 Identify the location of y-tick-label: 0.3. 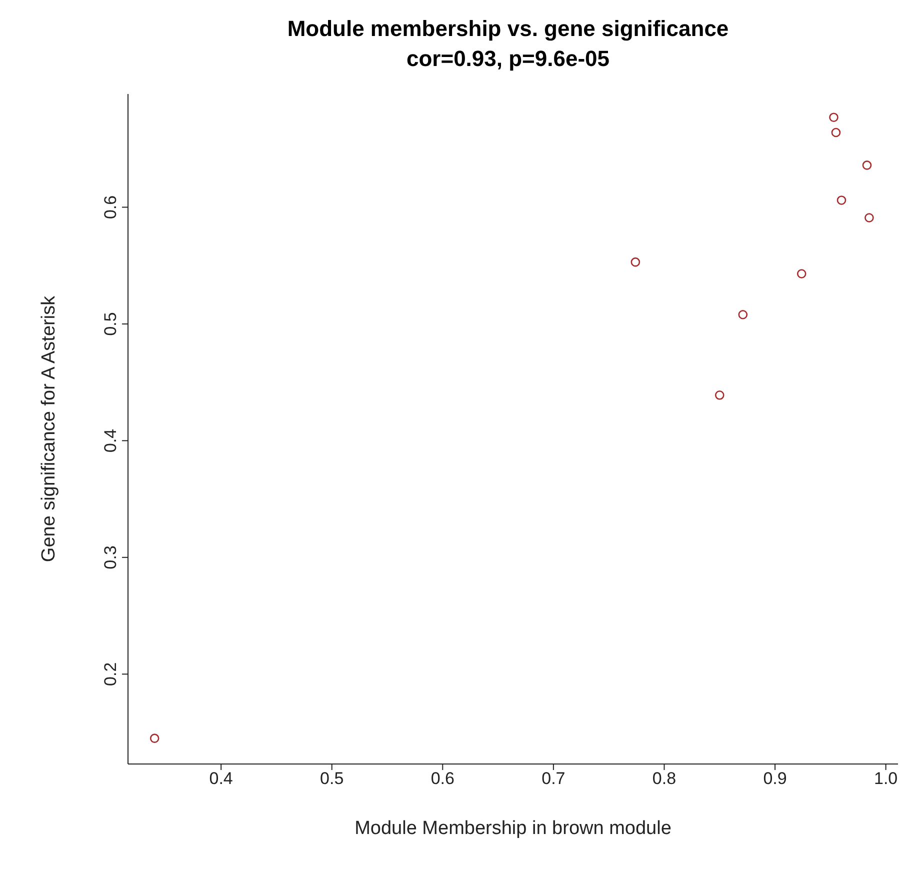
(110, 558).